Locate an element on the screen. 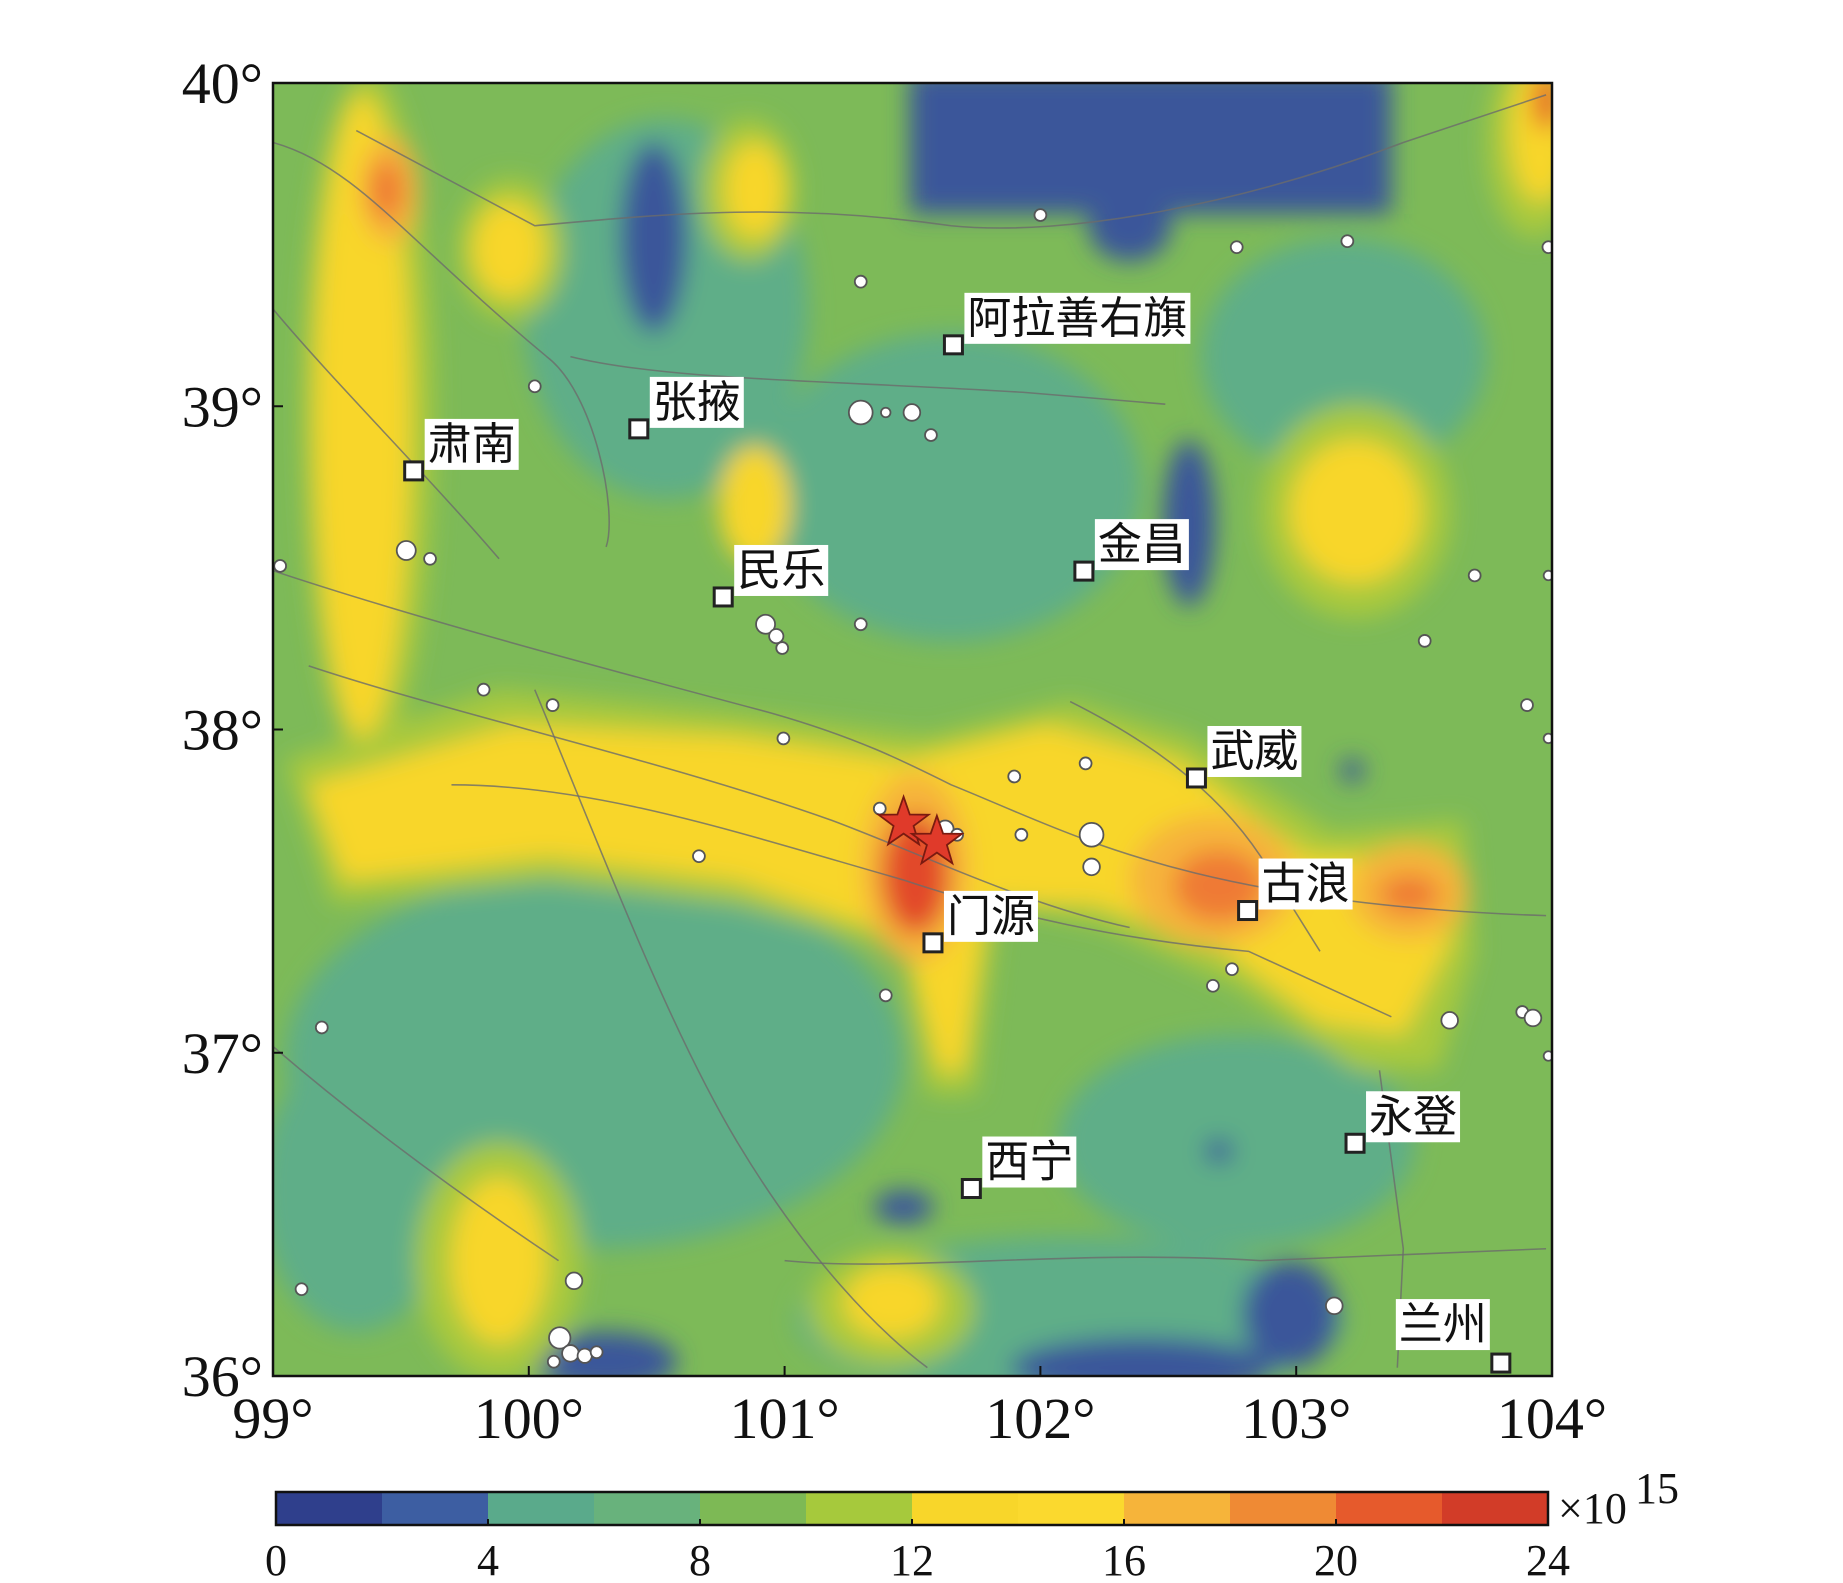 The height and width of the screenshot is (1583, 1843). city-label: 兰州 is located at coordinates (1443, 1324).